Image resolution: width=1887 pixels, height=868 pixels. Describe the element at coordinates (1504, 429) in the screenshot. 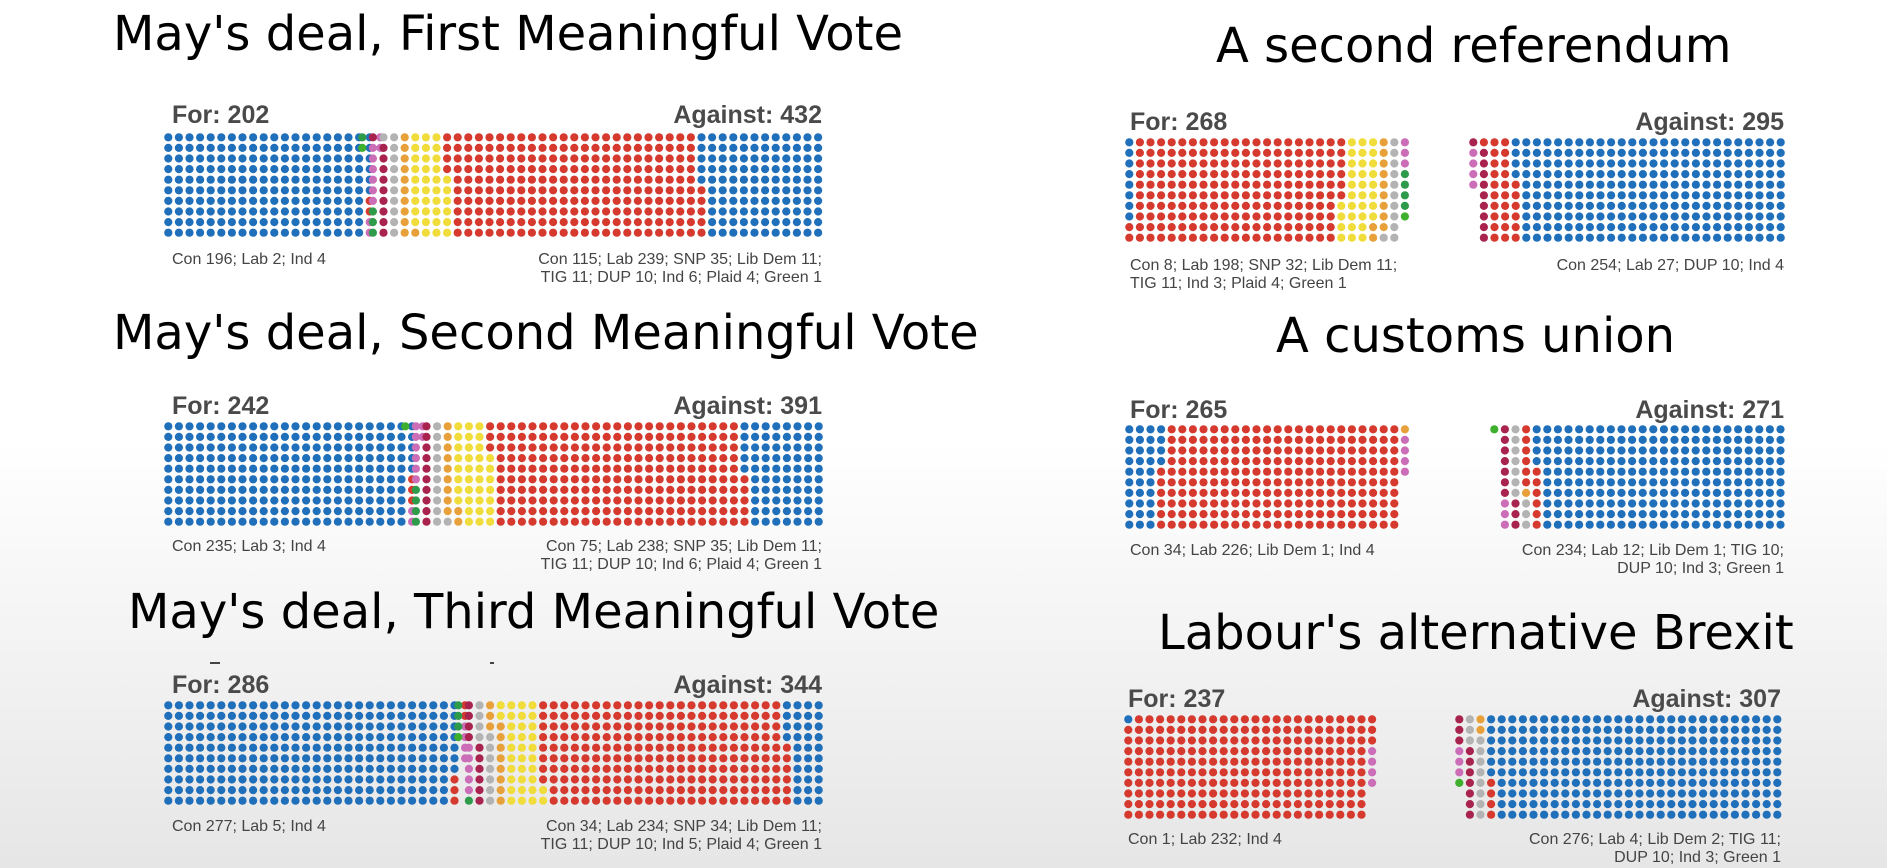

I see `mp-dot-dup` at that location.